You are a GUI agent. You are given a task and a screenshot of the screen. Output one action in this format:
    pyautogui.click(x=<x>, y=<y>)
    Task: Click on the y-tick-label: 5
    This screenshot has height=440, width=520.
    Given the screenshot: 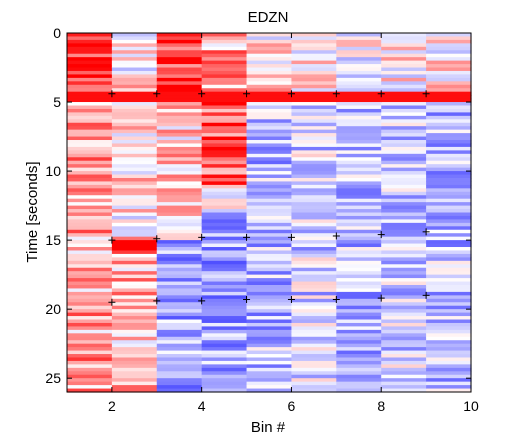 What is the action you would take?
    pyautogui.click(x=57, y=102)
    